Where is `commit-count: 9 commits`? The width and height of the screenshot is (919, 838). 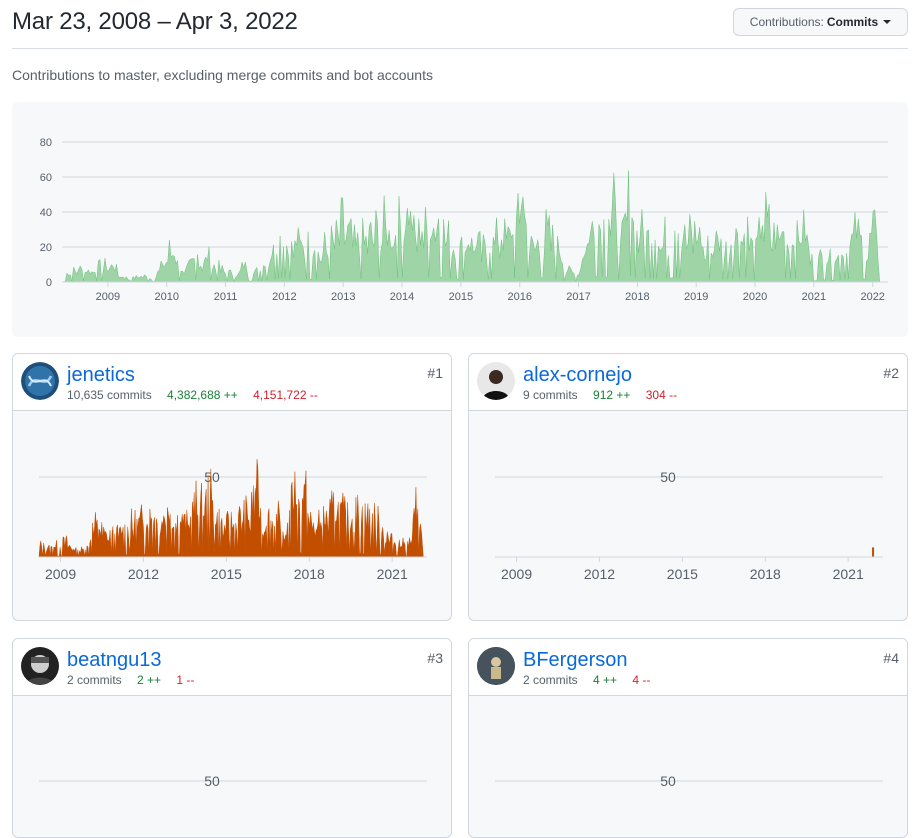
commit-count: 9 commits is located at coordinates (550, 395).